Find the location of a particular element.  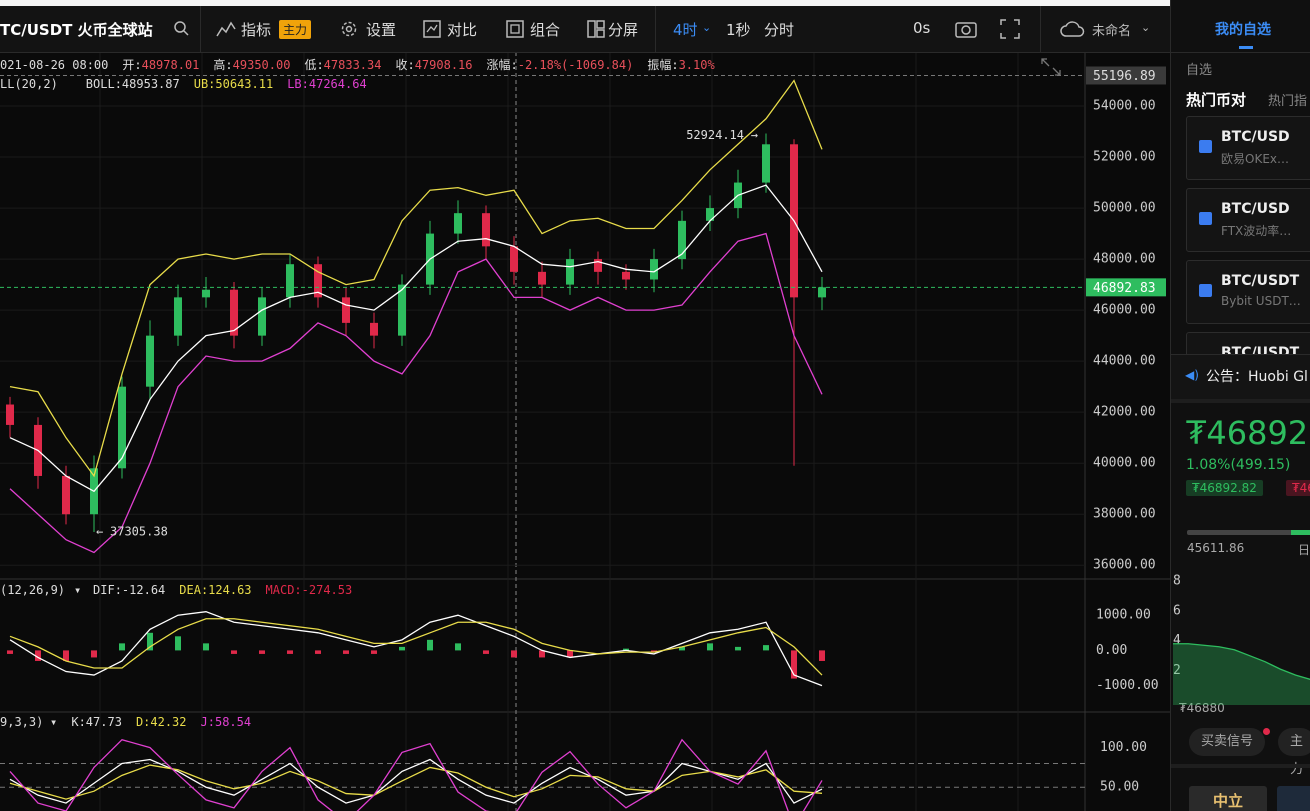

y-tick-label: 8 is located at coordinates (1177, 580).